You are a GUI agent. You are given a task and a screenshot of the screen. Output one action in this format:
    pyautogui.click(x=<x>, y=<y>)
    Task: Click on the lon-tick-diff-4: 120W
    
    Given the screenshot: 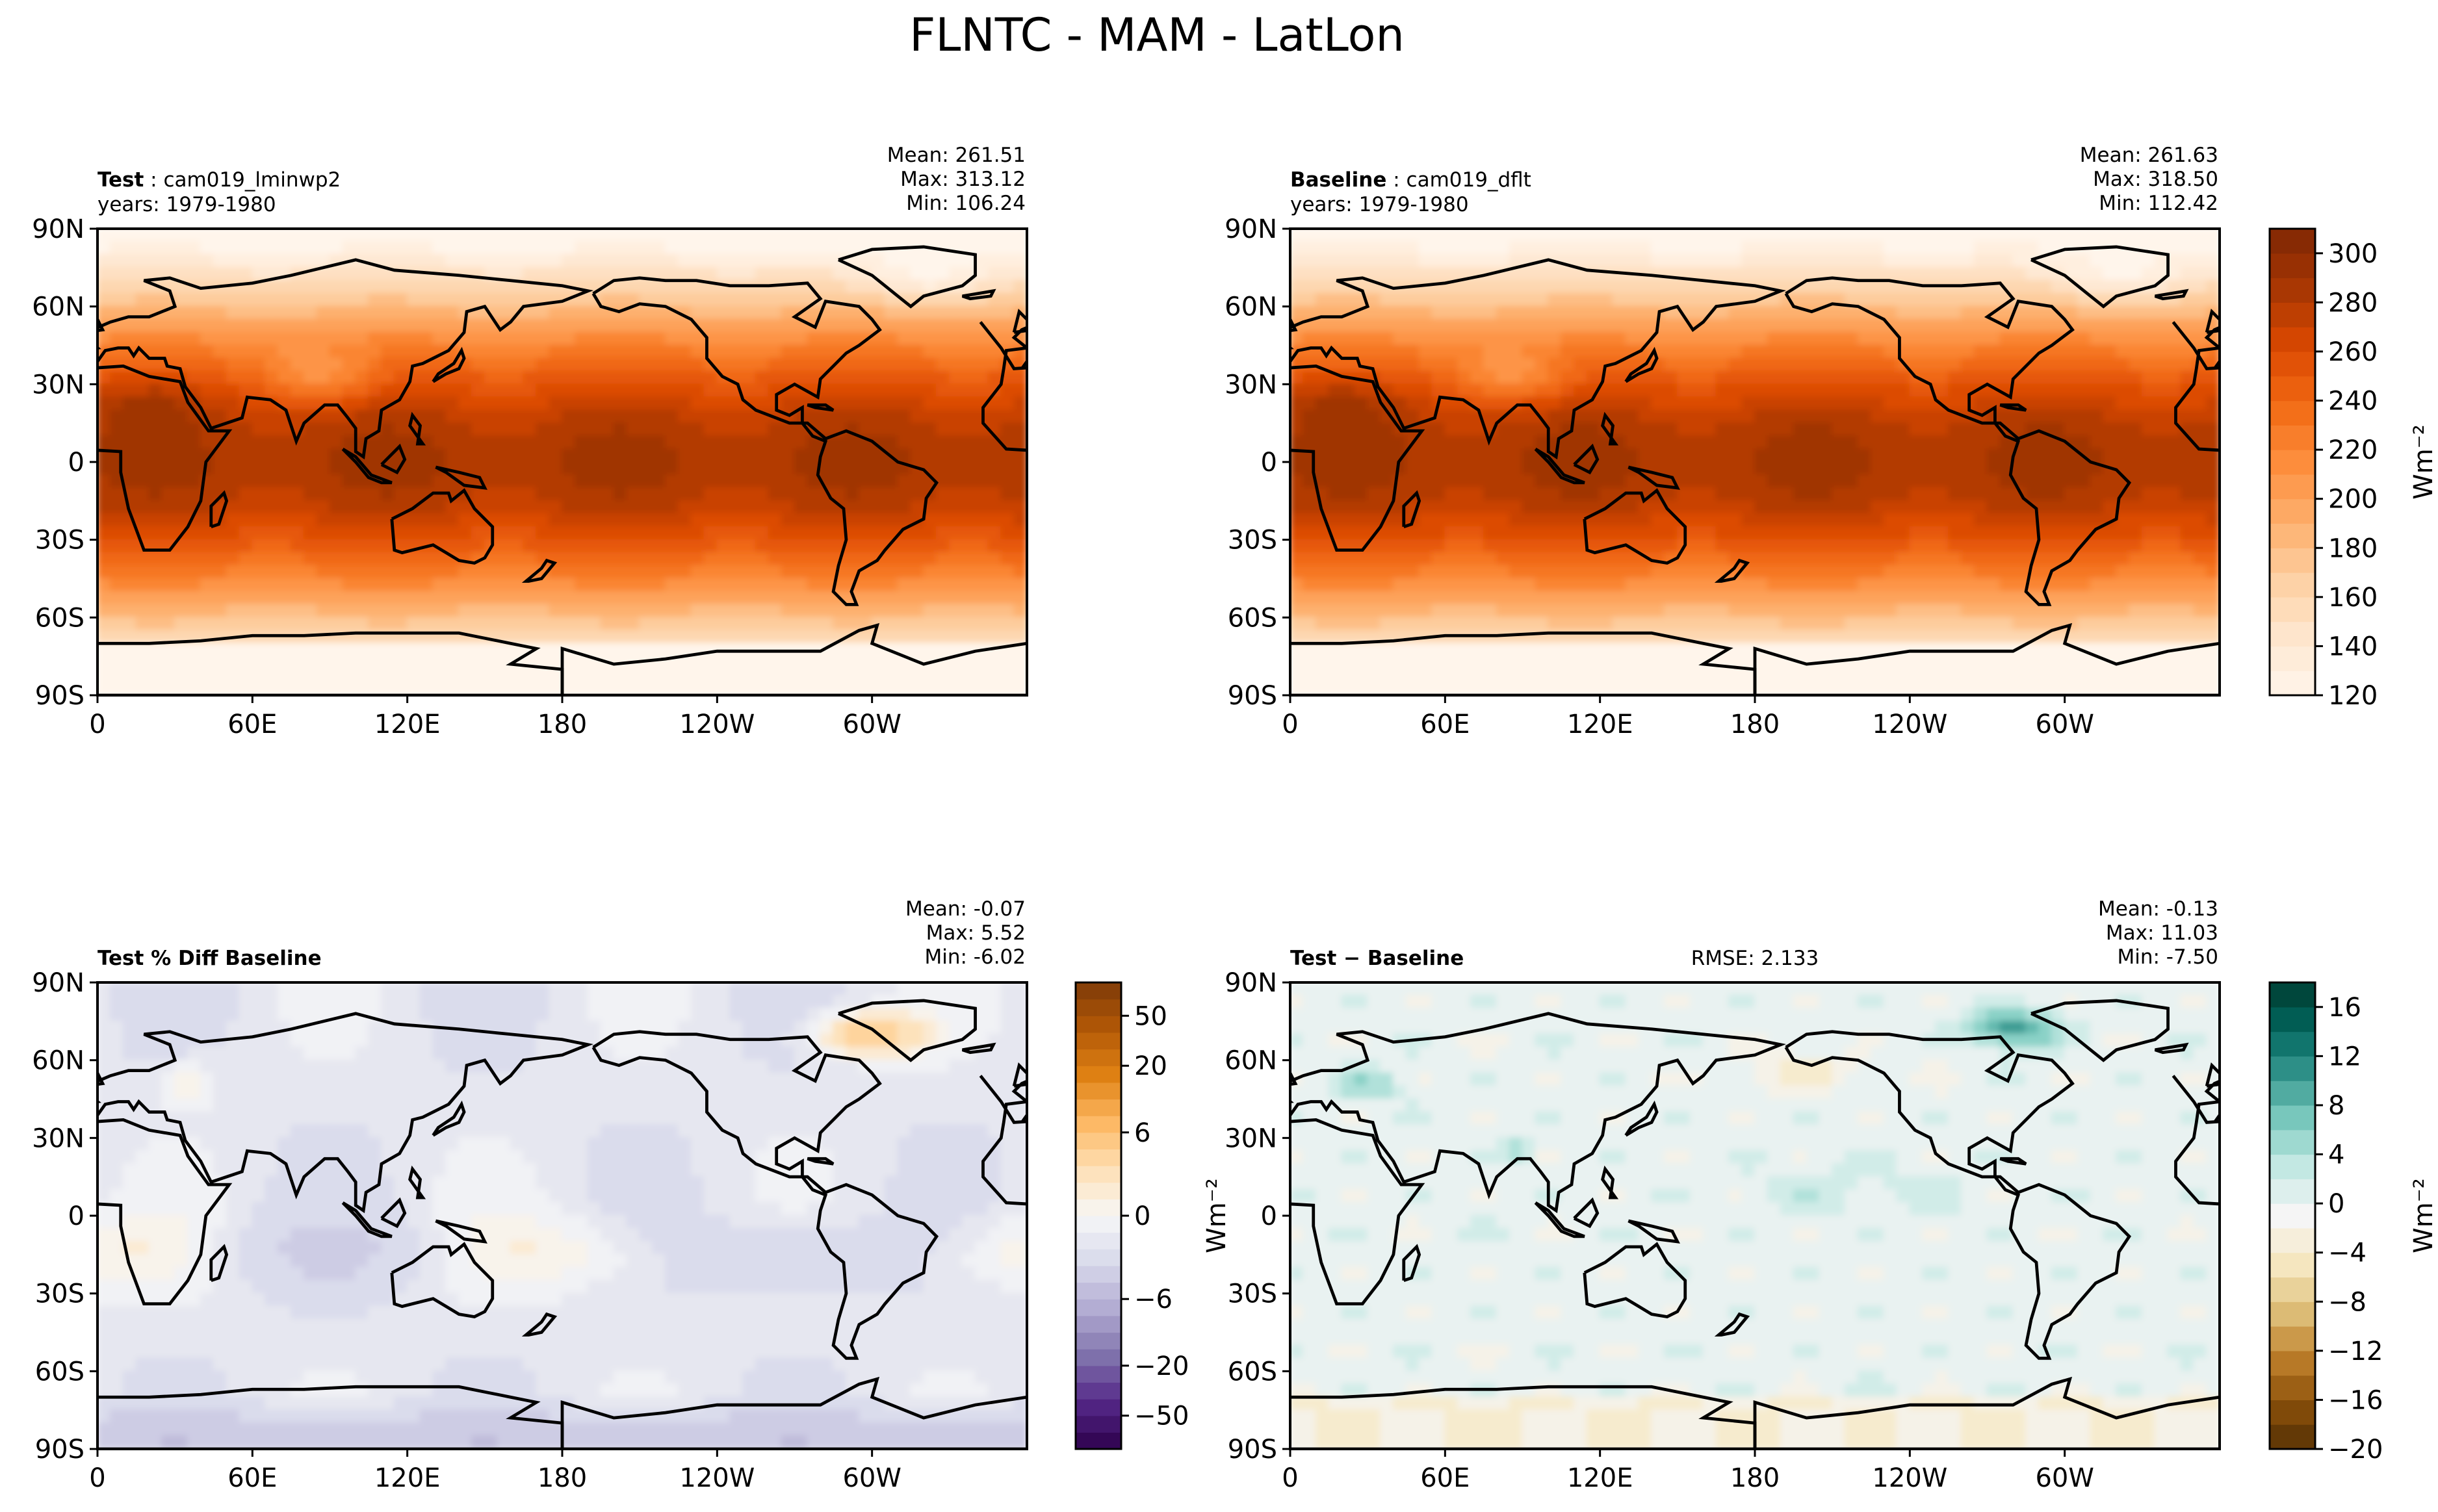 What is the action you would take?
    pyautogui.click(x=1910, y=1478)
    